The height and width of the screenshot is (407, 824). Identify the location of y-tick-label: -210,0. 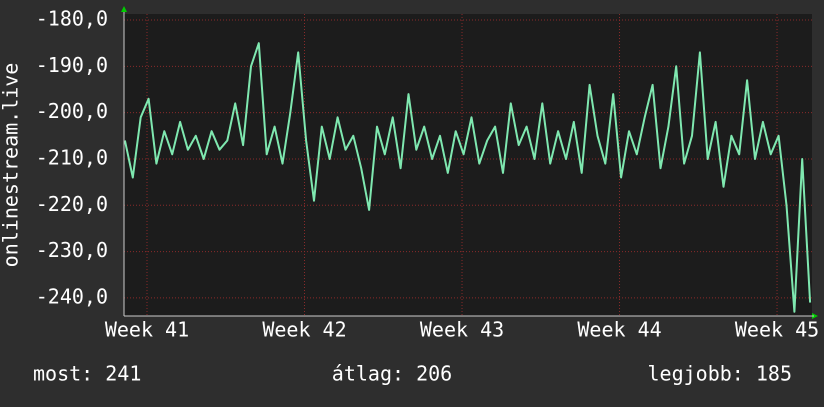
(72, 157).